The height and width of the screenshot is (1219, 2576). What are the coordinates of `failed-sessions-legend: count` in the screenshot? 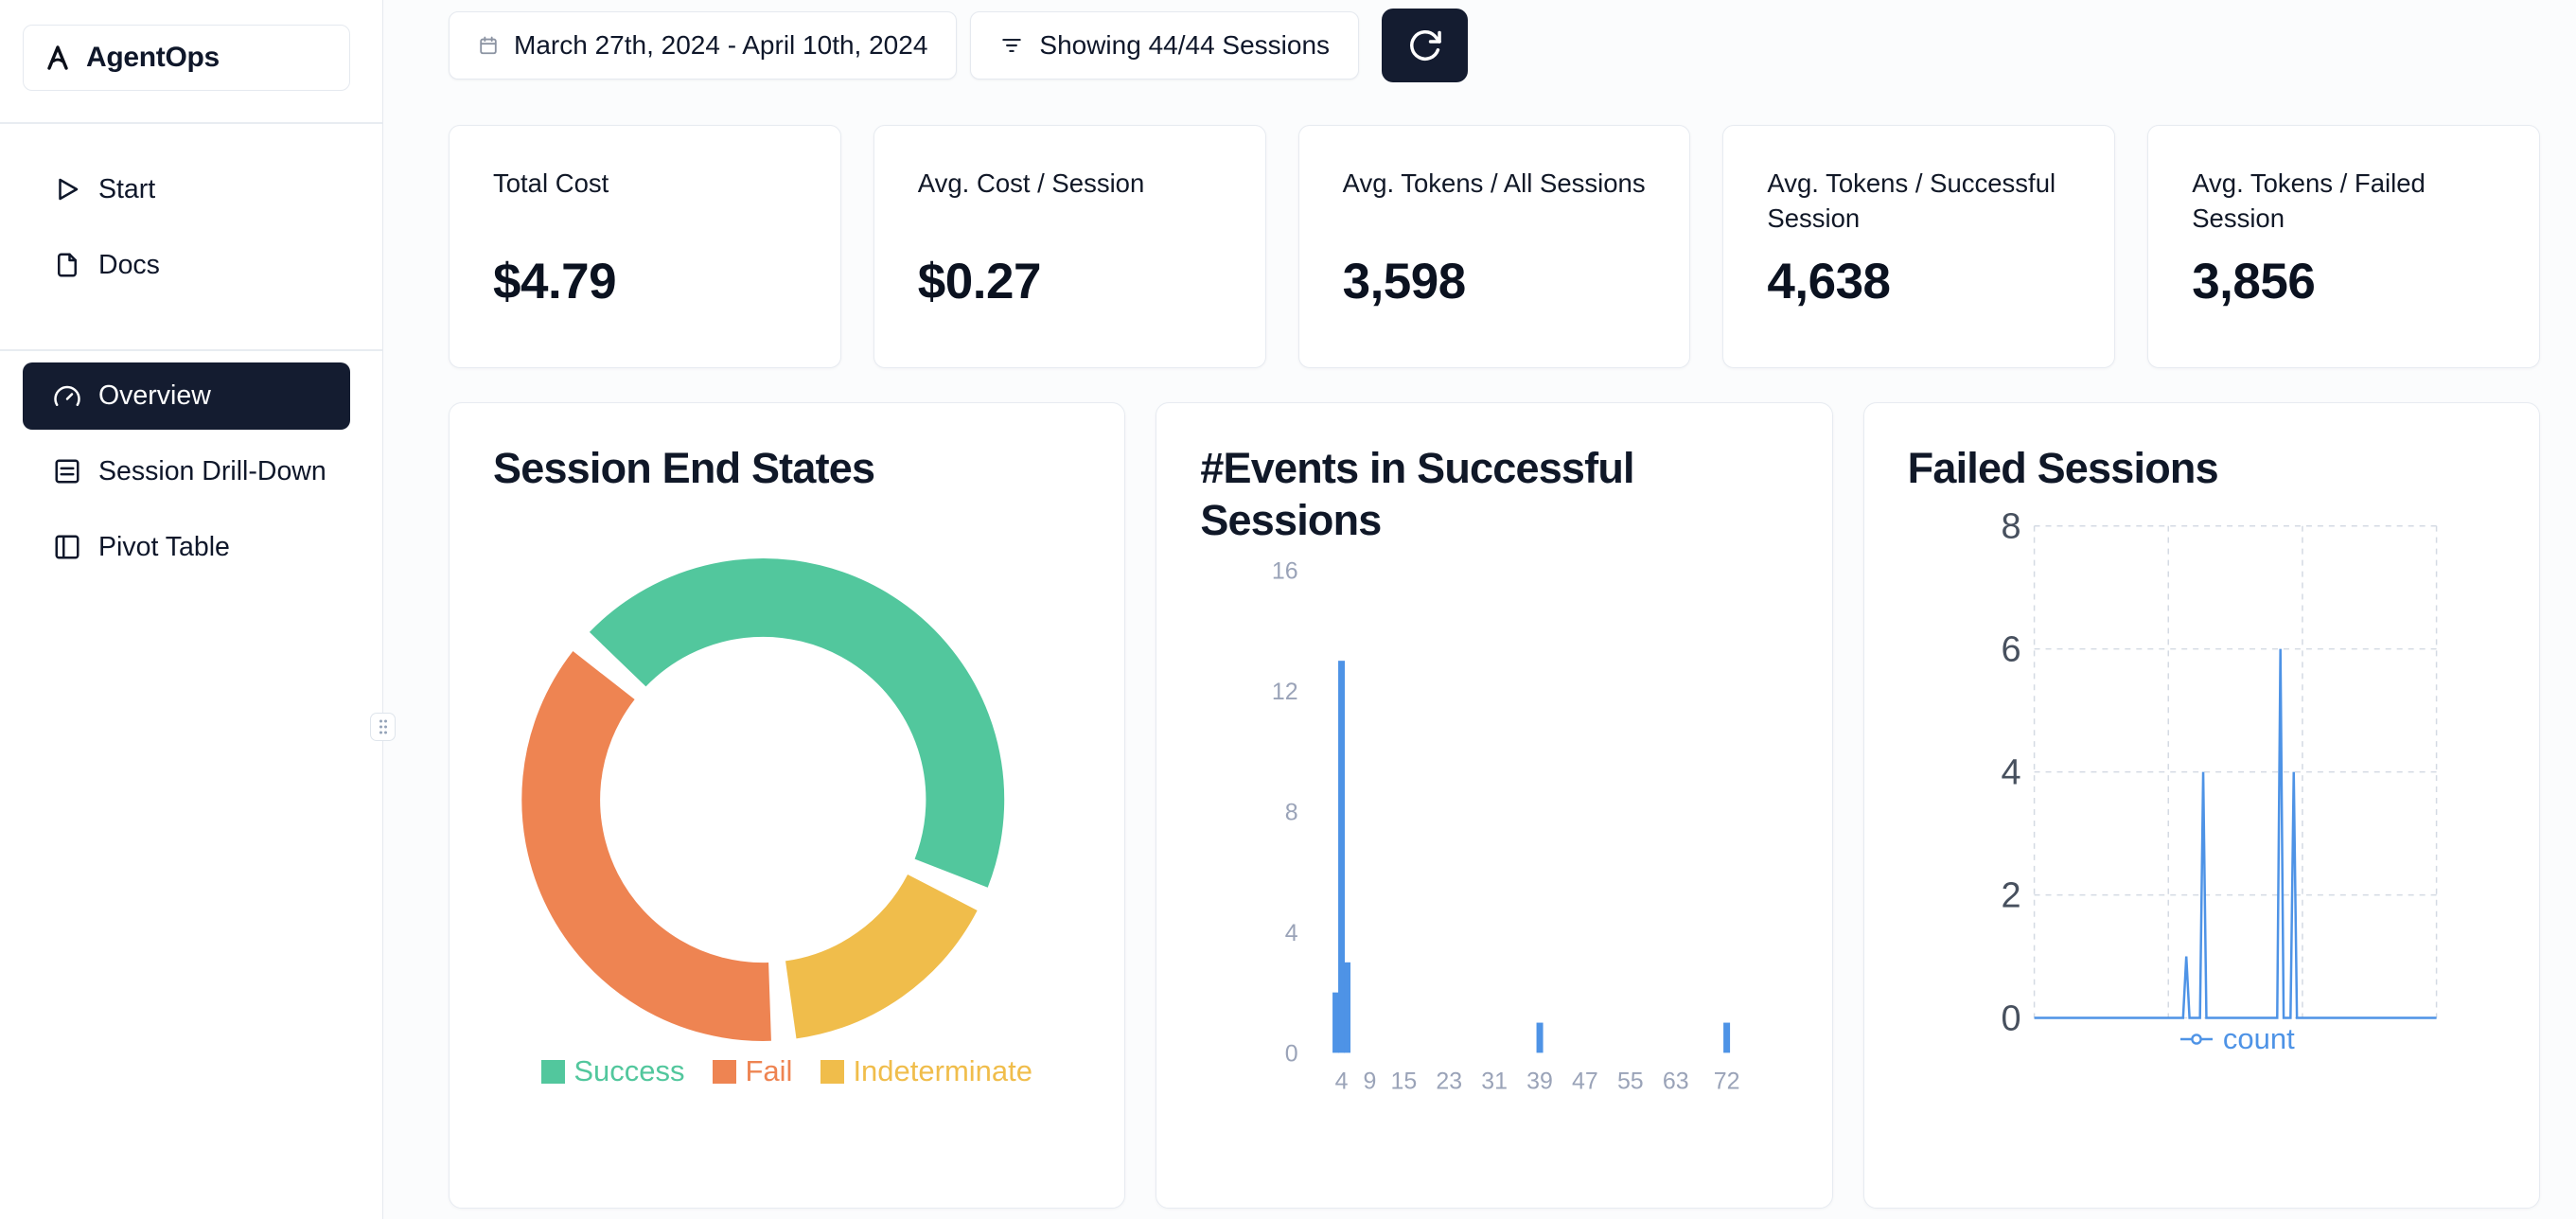 It's located at (2237, 1039).